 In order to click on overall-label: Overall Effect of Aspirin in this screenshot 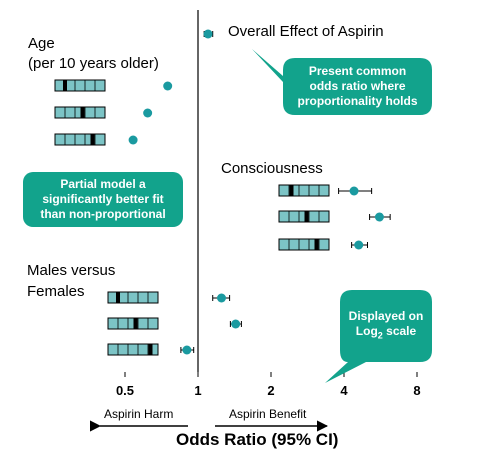, I will do `click(306, 31)`.